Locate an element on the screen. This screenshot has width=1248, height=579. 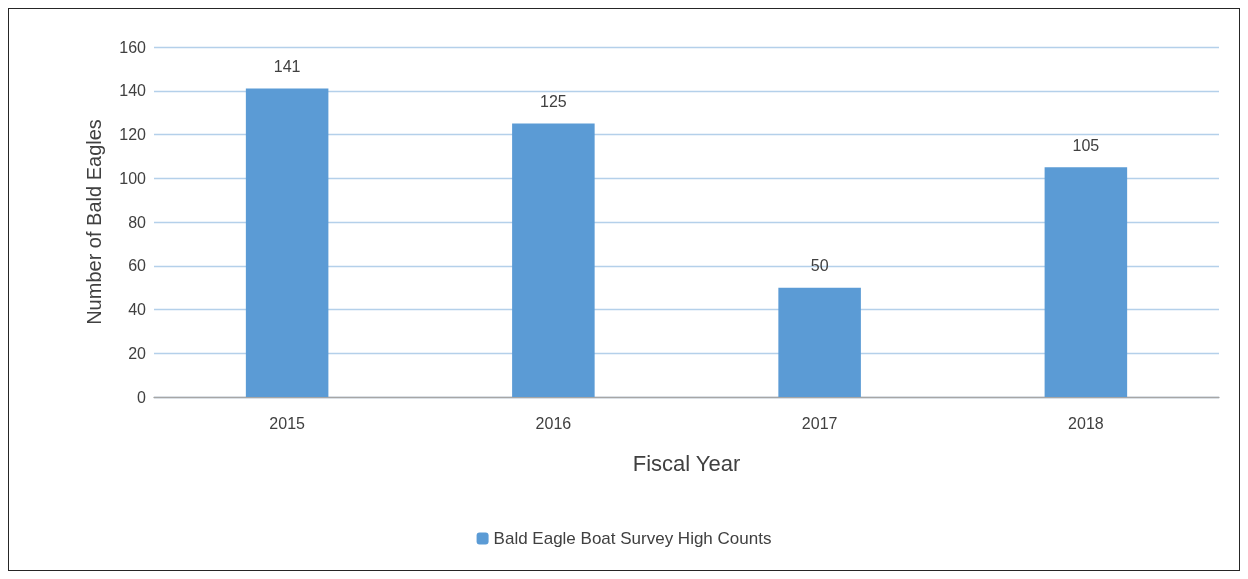
data-label: 105 is located at coordinates (1086, 145).